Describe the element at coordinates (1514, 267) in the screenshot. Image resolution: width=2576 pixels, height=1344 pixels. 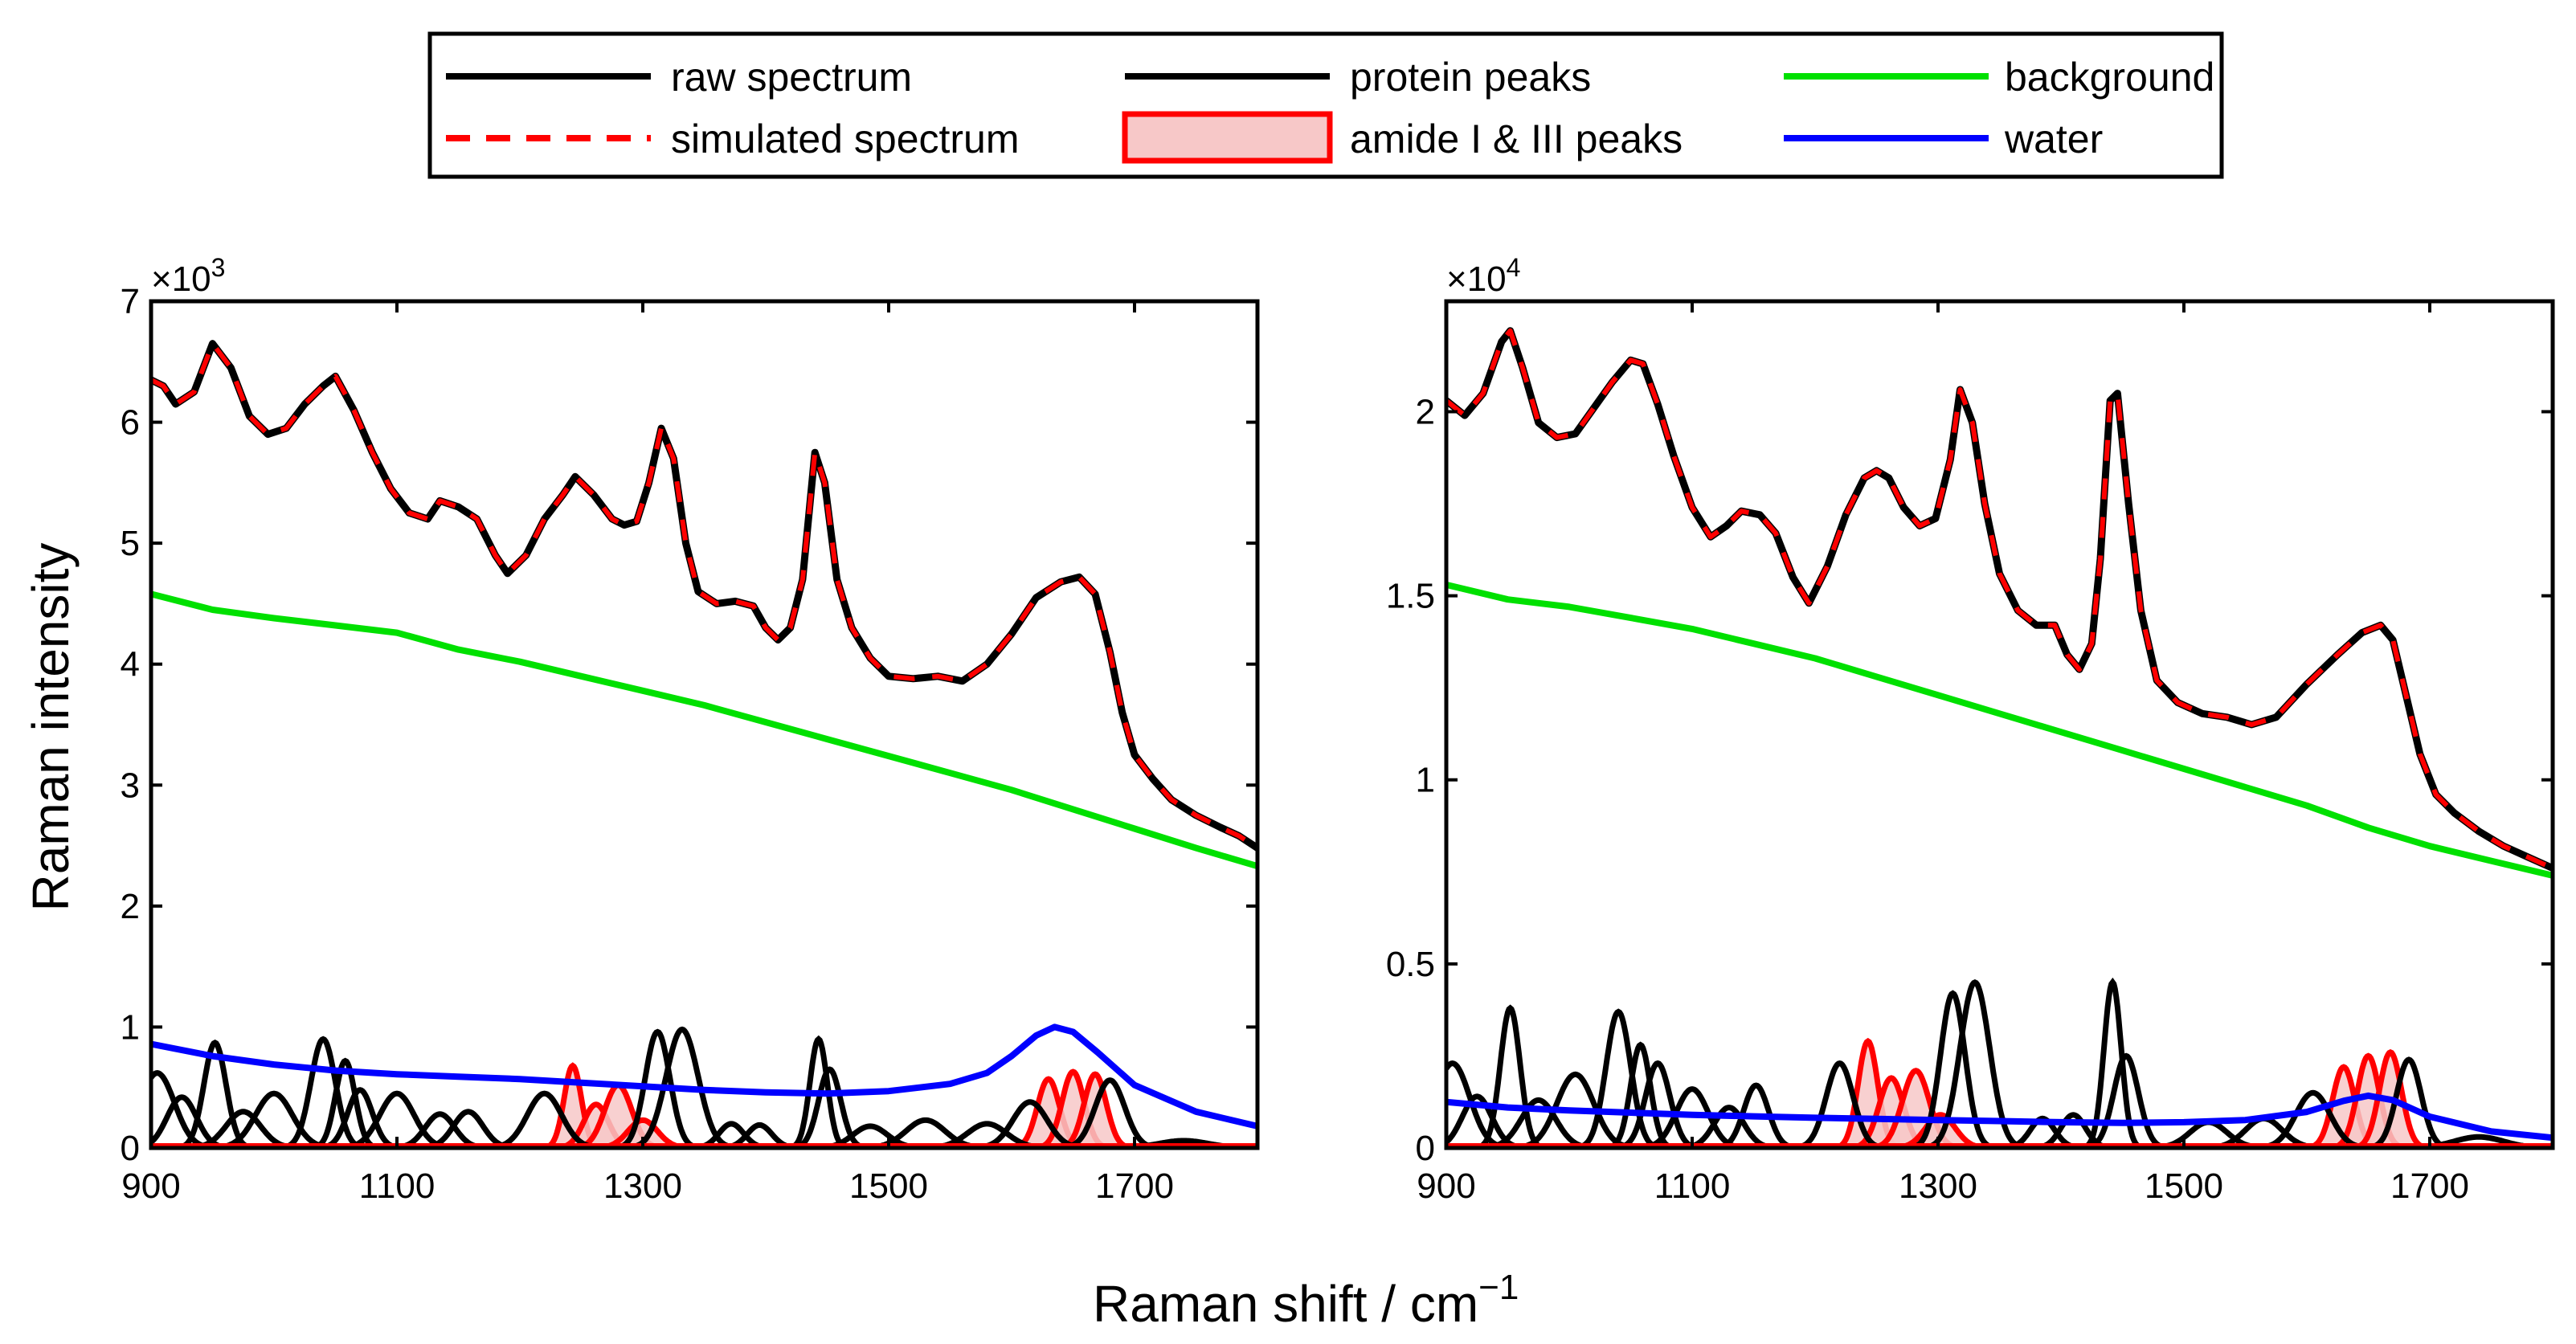
I see `right-exponent-power: 4` at that location.